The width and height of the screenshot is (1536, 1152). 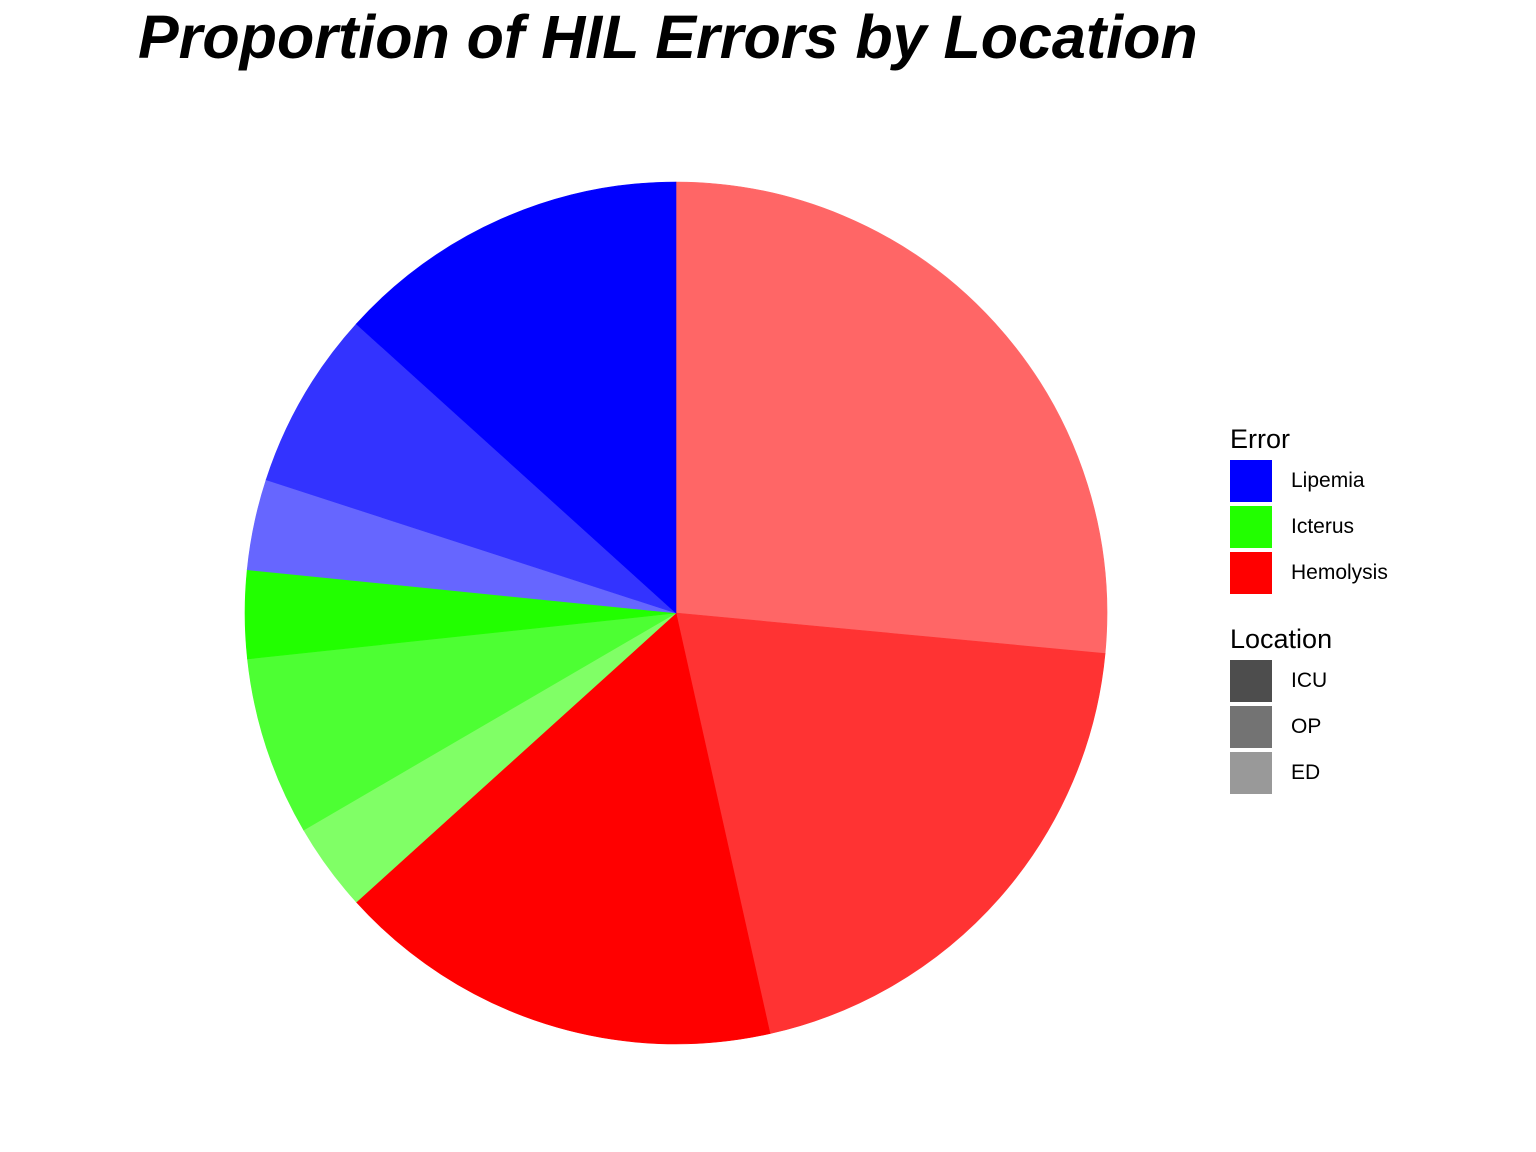 I want to click on legend-key-ed, so click(x=1251, y=773).